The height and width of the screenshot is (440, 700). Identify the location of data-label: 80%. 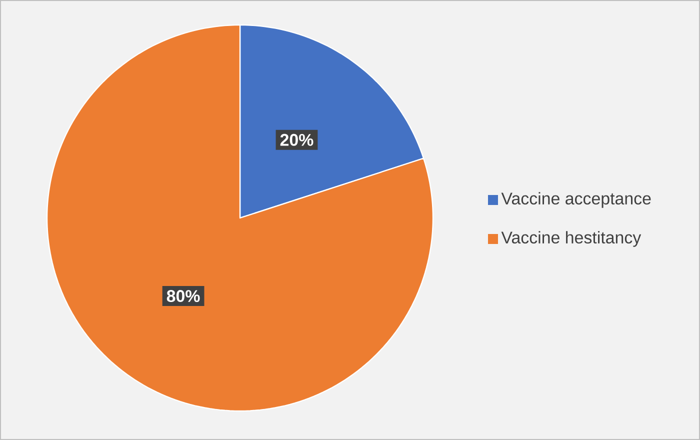
(183, 296).